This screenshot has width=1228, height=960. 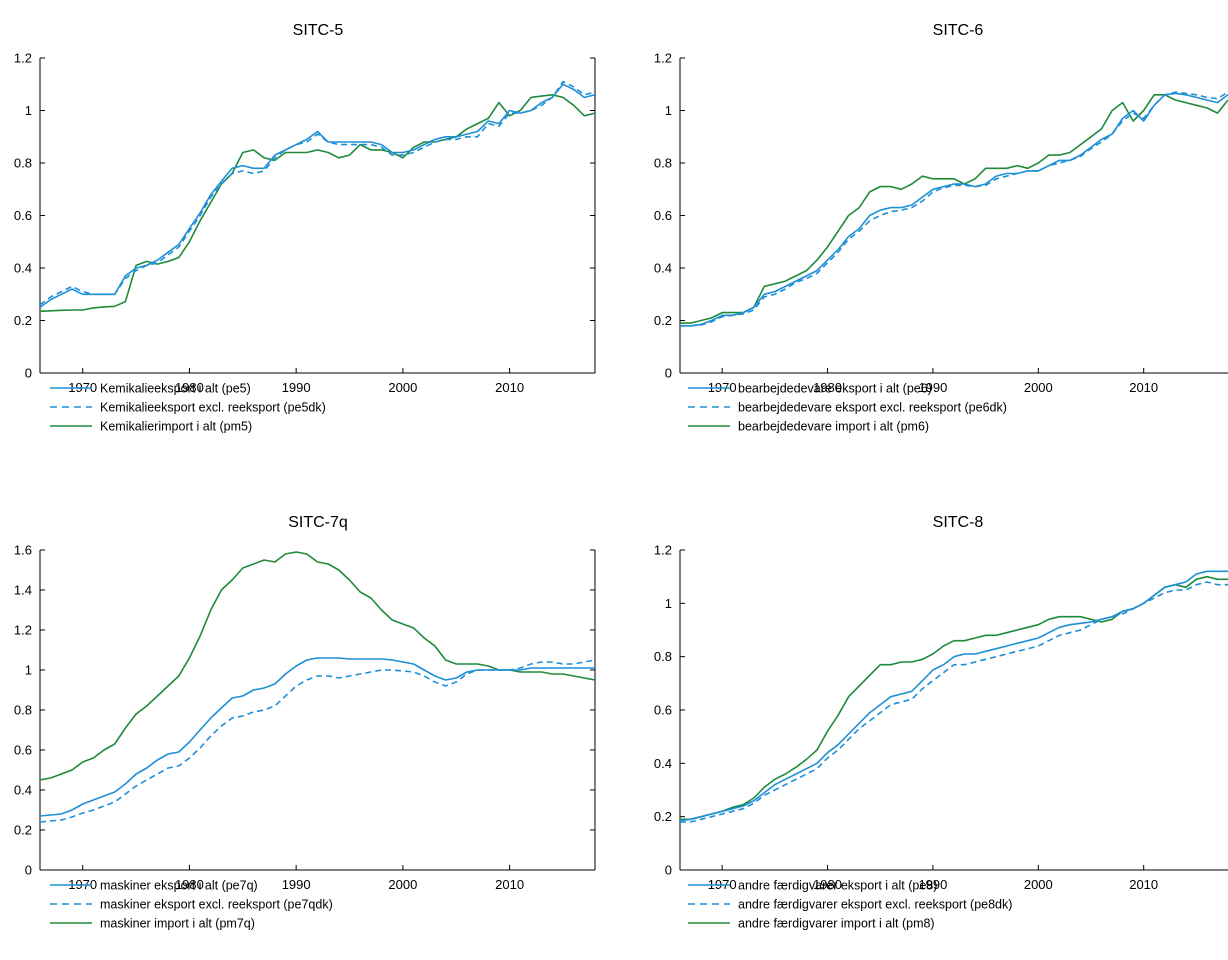 I want to click on legend-label: bearbejdedevare import i alt (pm6), so click(x=833, y=427).